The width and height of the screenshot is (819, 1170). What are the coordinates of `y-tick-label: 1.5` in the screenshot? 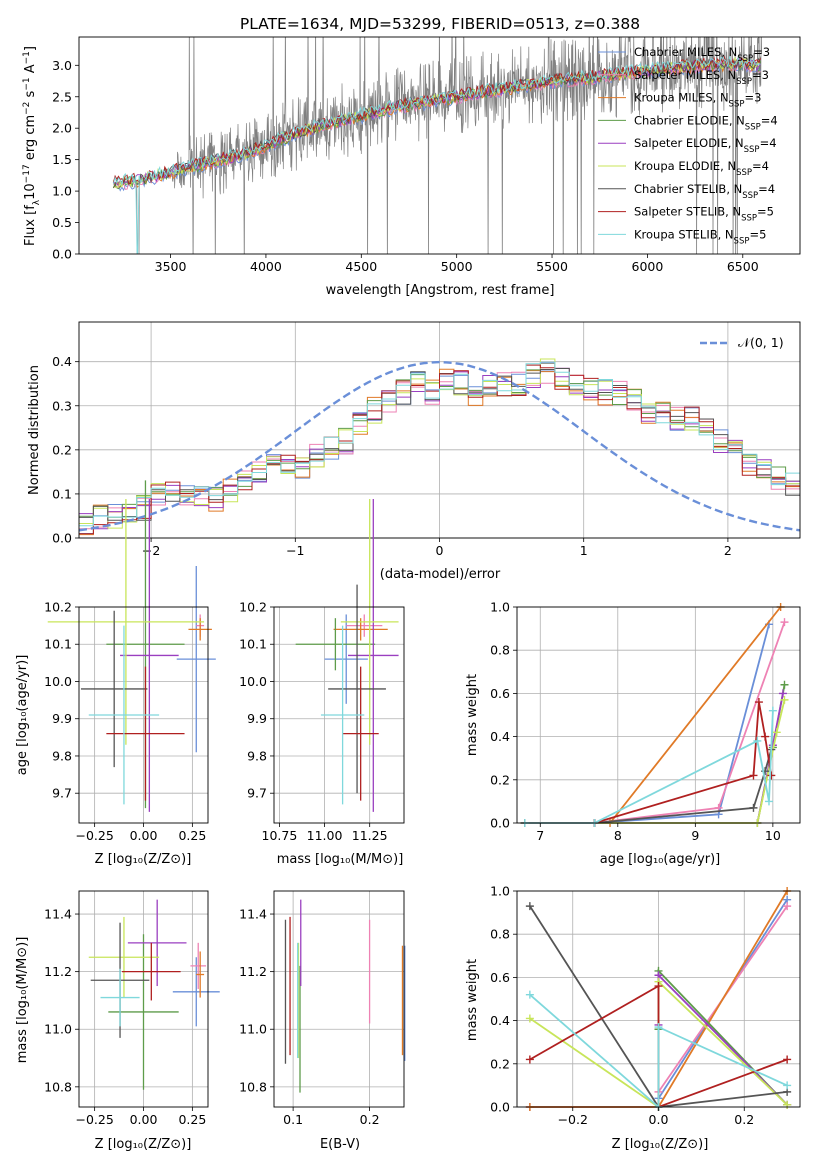 It's located at (62, 159).